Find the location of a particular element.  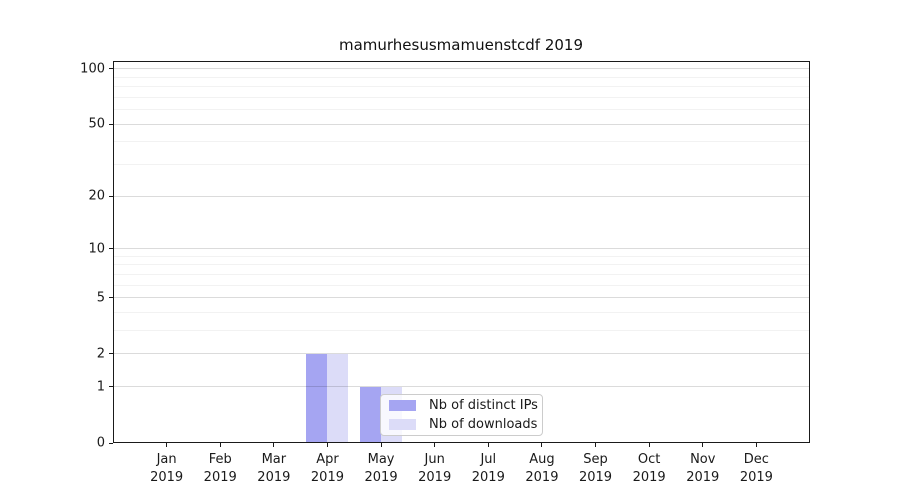

x-tick-label-7: Aug 2019 is located at coordinates (542, 468).